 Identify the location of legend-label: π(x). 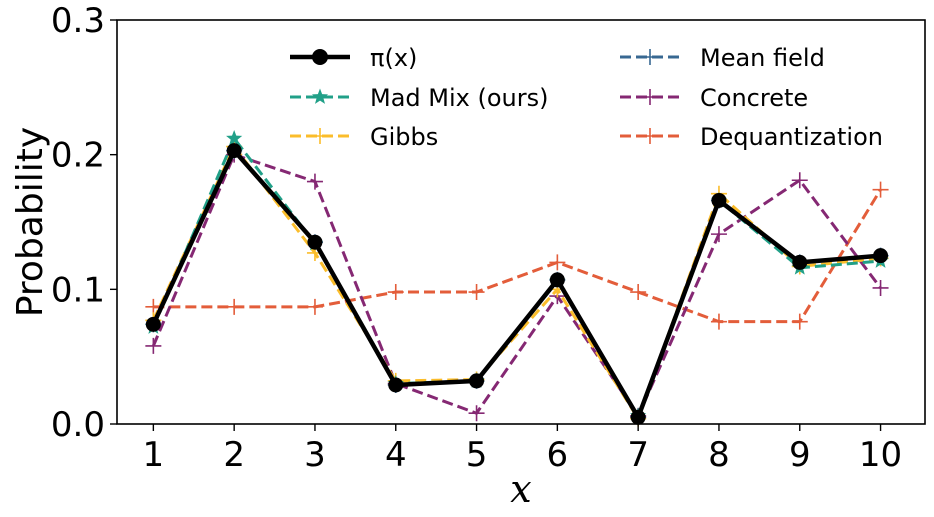
(393, 58).